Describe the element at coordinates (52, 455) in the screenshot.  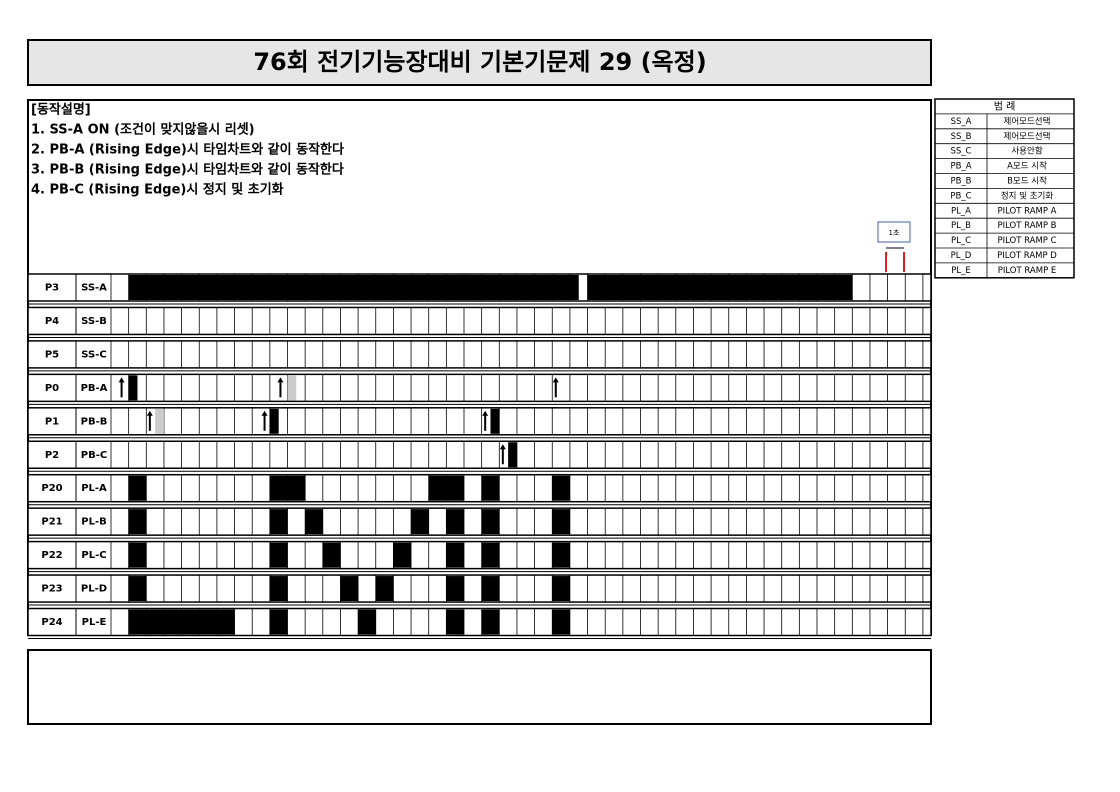
I see `port: P2` at that location.